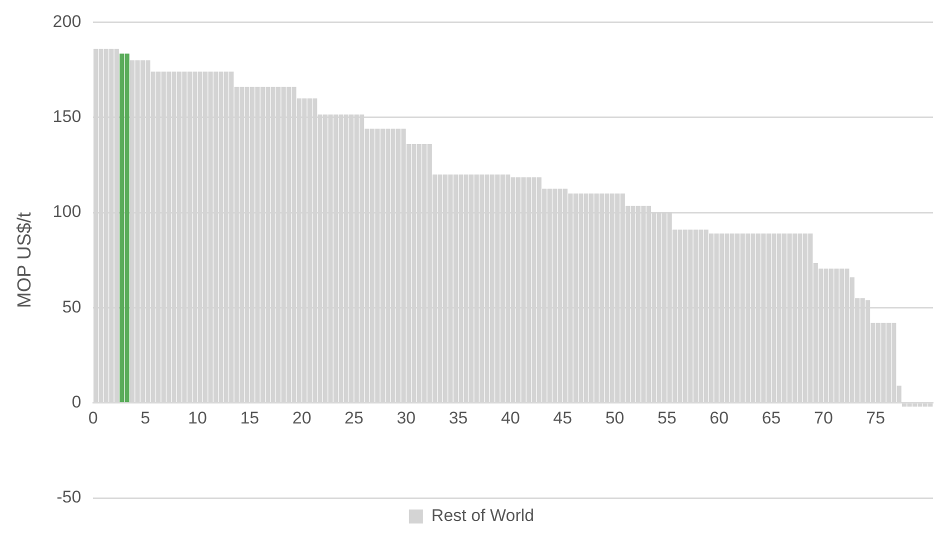 The height and width of the screenshot is (540, 943). Describe the element at coordinates (67, 212) in the screenshot. I see `y-tick-label: 100` at that location.